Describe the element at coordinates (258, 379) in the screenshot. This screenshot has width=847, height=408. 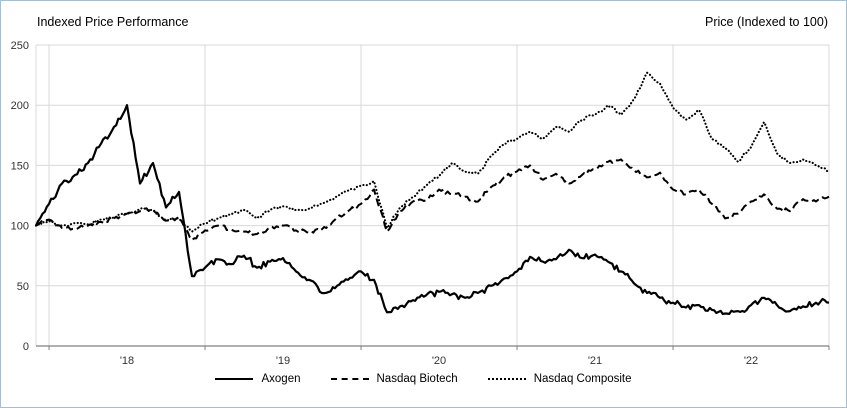
I see `legend-item-axogen: Axogen` at that location.